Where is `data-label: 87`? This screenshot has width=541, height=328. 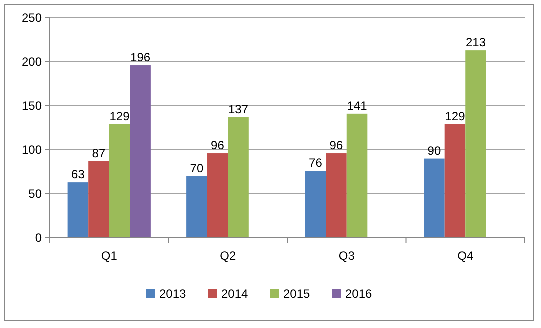 data-label: 87 is located at coordinates (99, 153).